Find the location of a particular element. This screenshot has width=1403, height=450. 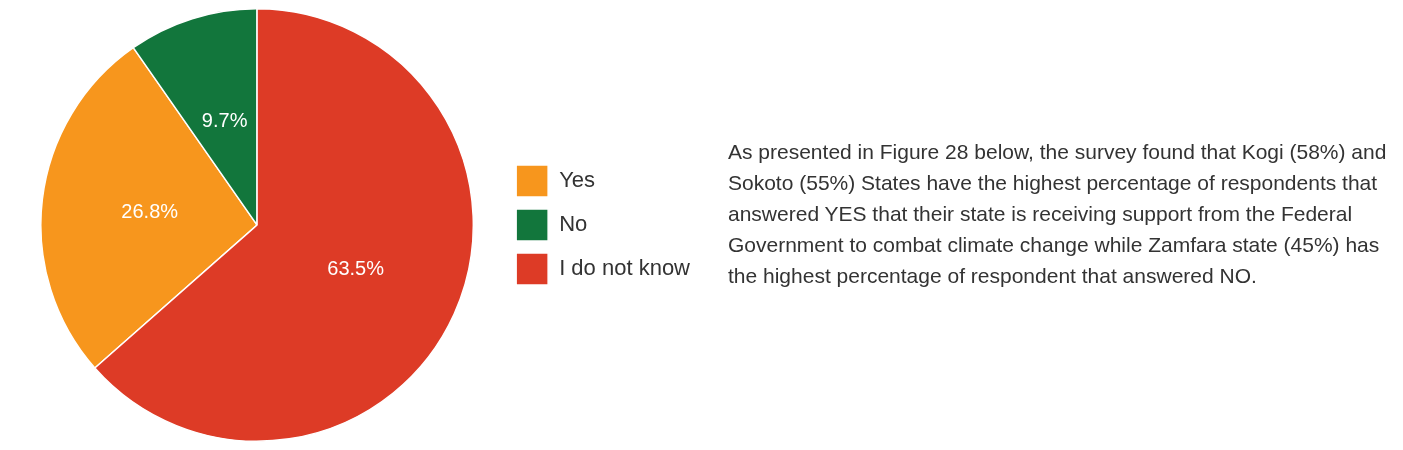

data-label: 63.5% is located at coordinates (356, 268).